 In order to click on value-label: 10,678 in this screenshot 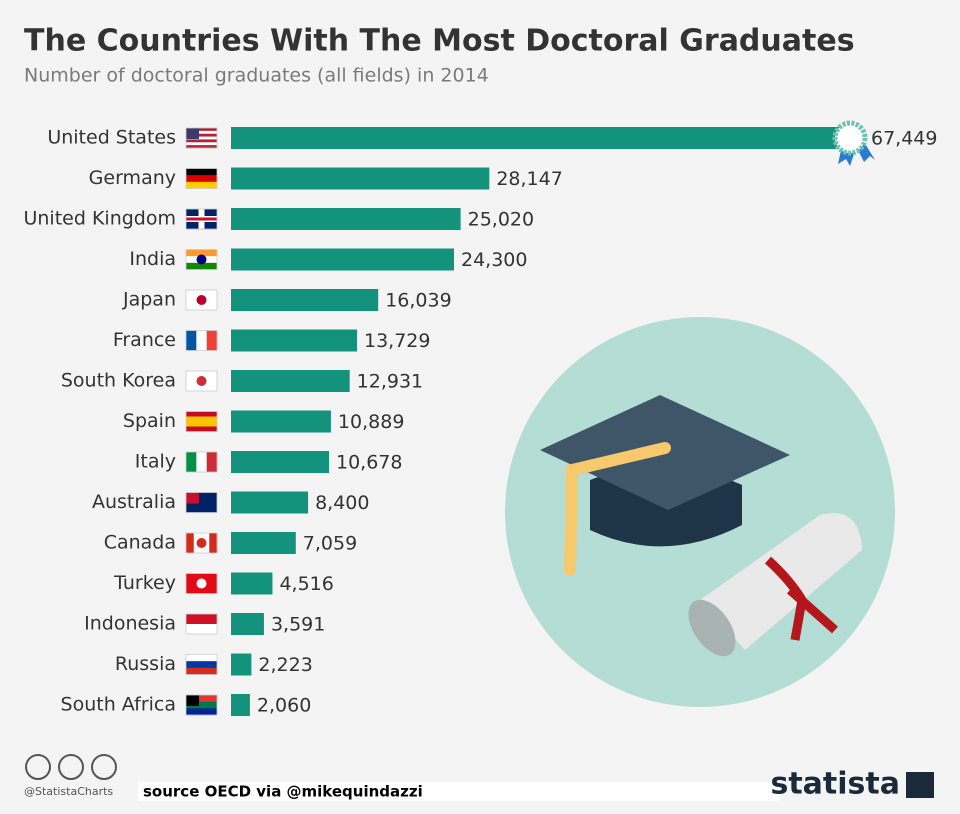, I will do `click(369, 463)`.